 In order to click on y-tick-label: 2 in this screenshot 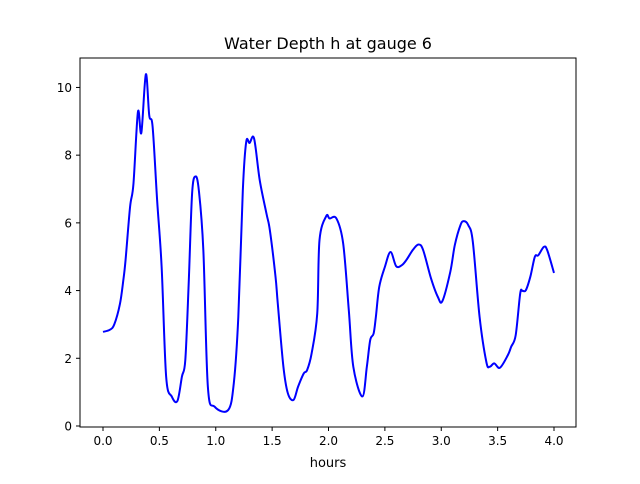, I will do `click(68, 359)`.